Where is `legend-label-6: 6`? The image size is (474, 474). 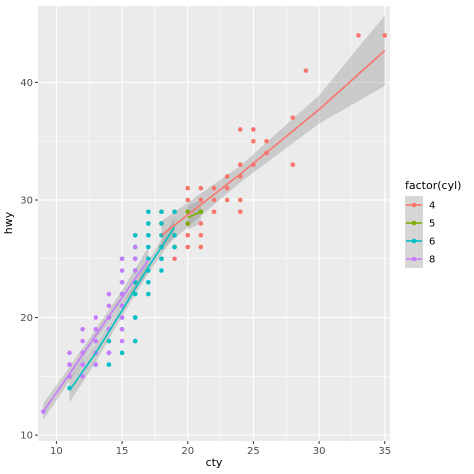
legend-label-6: 6 is located at coordinates (432, 242).